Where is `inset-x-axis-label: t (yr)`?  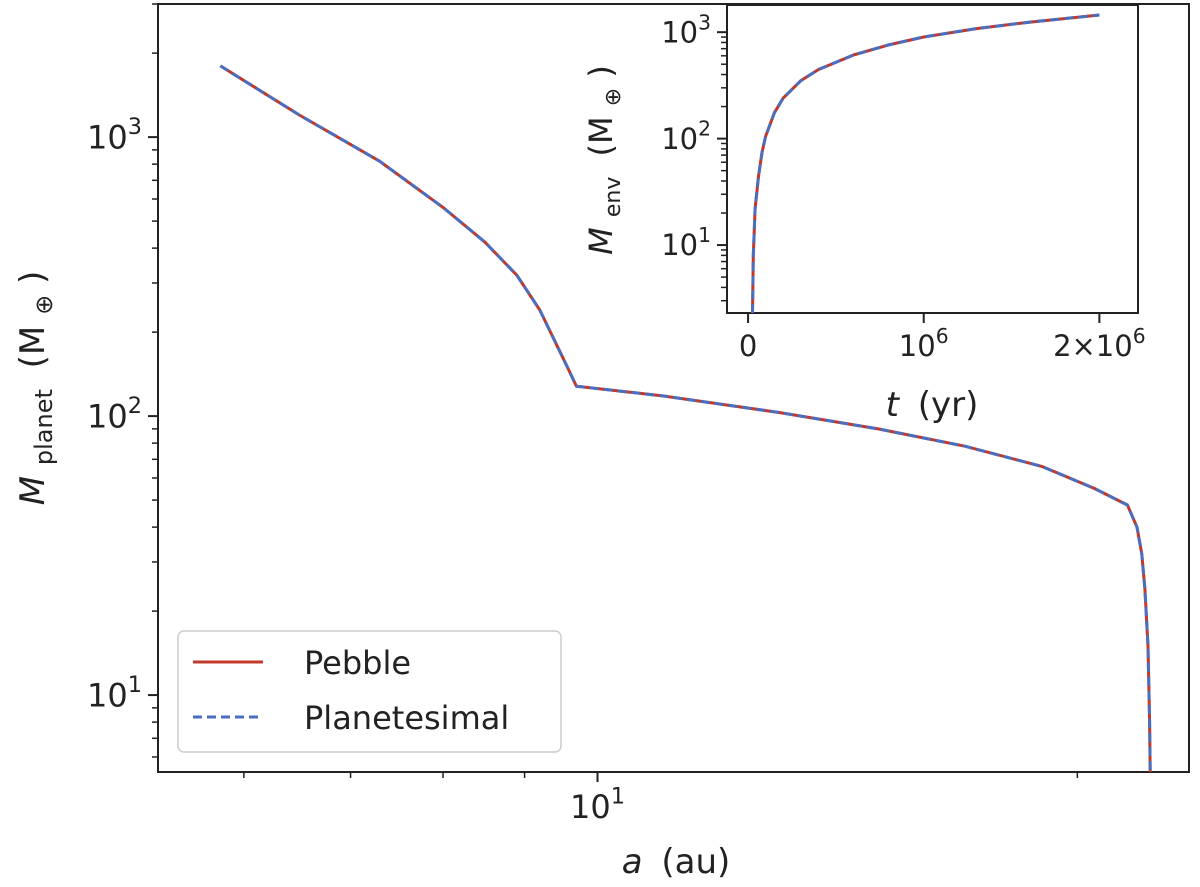
inset-x-axis-label: t (yr) is located at coordinates (932, 405).